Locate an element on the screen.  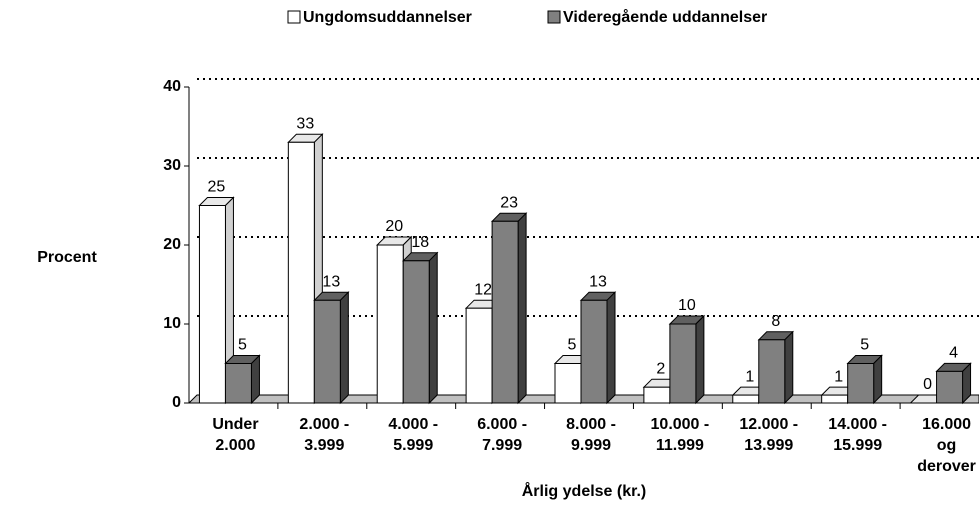
y-tick-label: 40 is located at coordinates (172, 86).